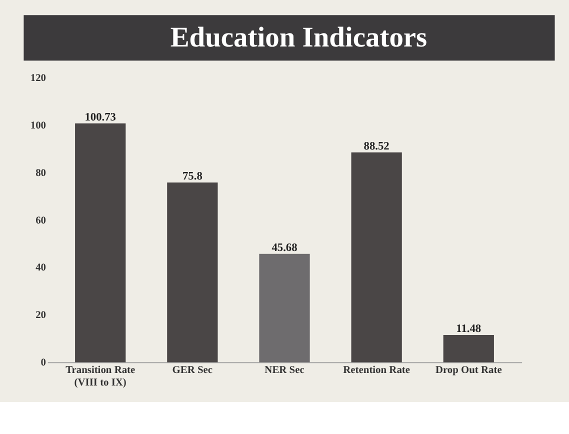 Image resolution: width=569 pixels, height=434 pixels. What do you see at coordinates (43, 363) in the screenshot?
I see `y-tick-label: 0` at bounding box center [43, 363].